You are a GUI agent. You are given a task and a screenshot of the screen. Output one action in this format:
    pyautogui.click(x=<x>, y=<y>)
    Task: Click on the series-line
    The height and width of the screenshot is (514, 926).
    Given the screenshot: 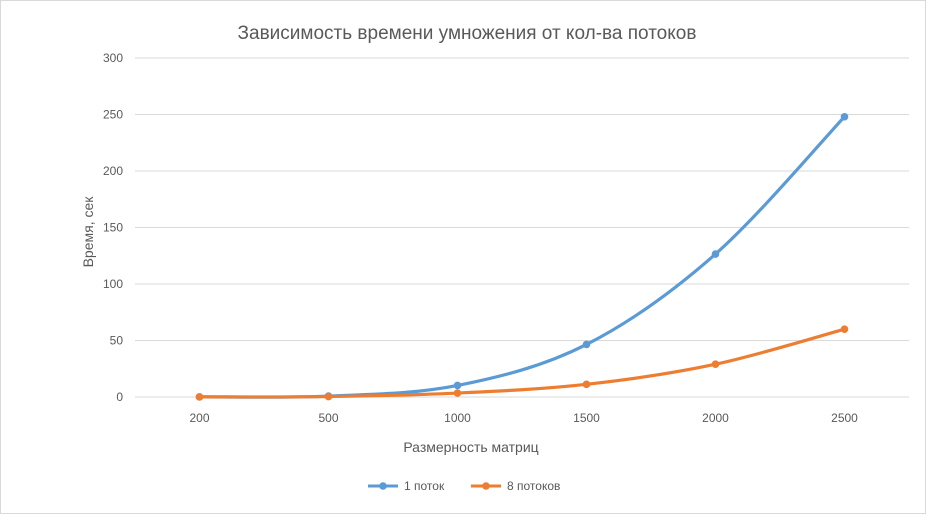 What is the action you would take?
    pyautogui.click(x=522, y=363)
    